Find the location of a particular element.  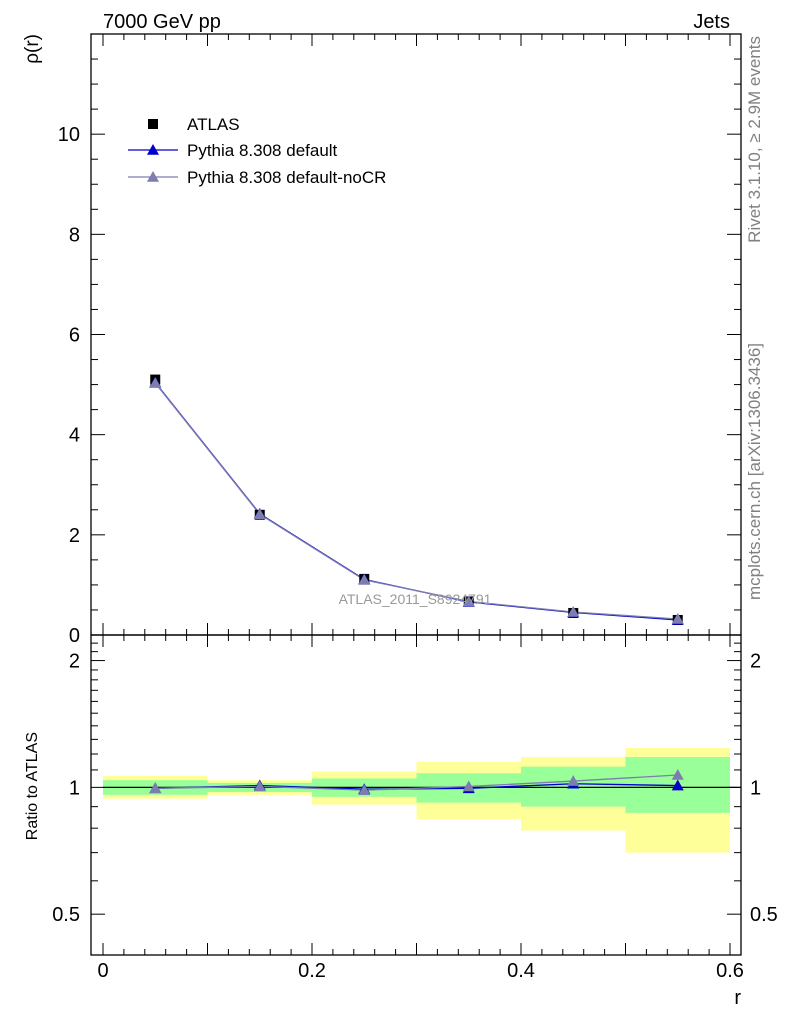

legend-label-0: ATLAS is located at coordinates (213, 124).